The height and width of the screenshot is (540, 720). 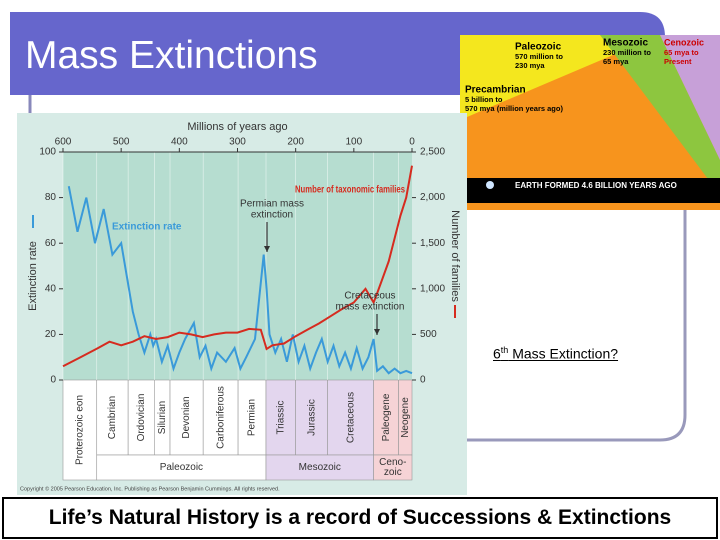 I want to click on y2-tick-label: 500, so click(x=428, y=334).